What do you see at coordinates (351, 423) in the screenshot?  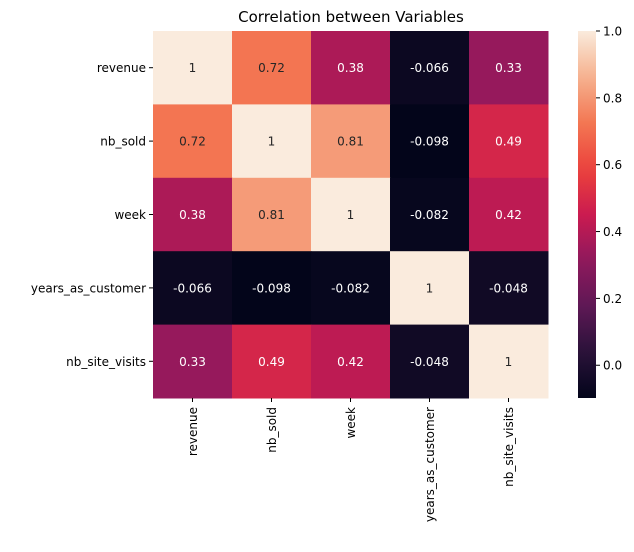 I see `x-tick-label: week` at bounding box center [351, 423].